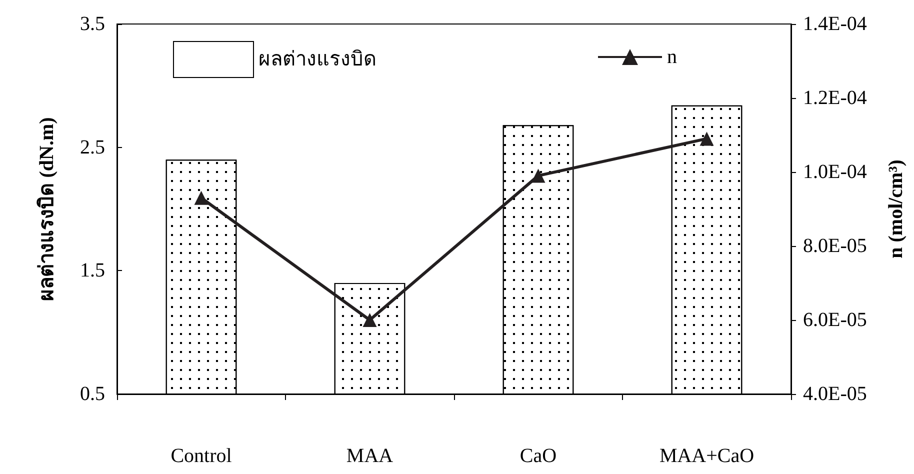 This screenshot has width=914, height=474. I want to click on y-tick-label: 0.5, so click(92, 394).